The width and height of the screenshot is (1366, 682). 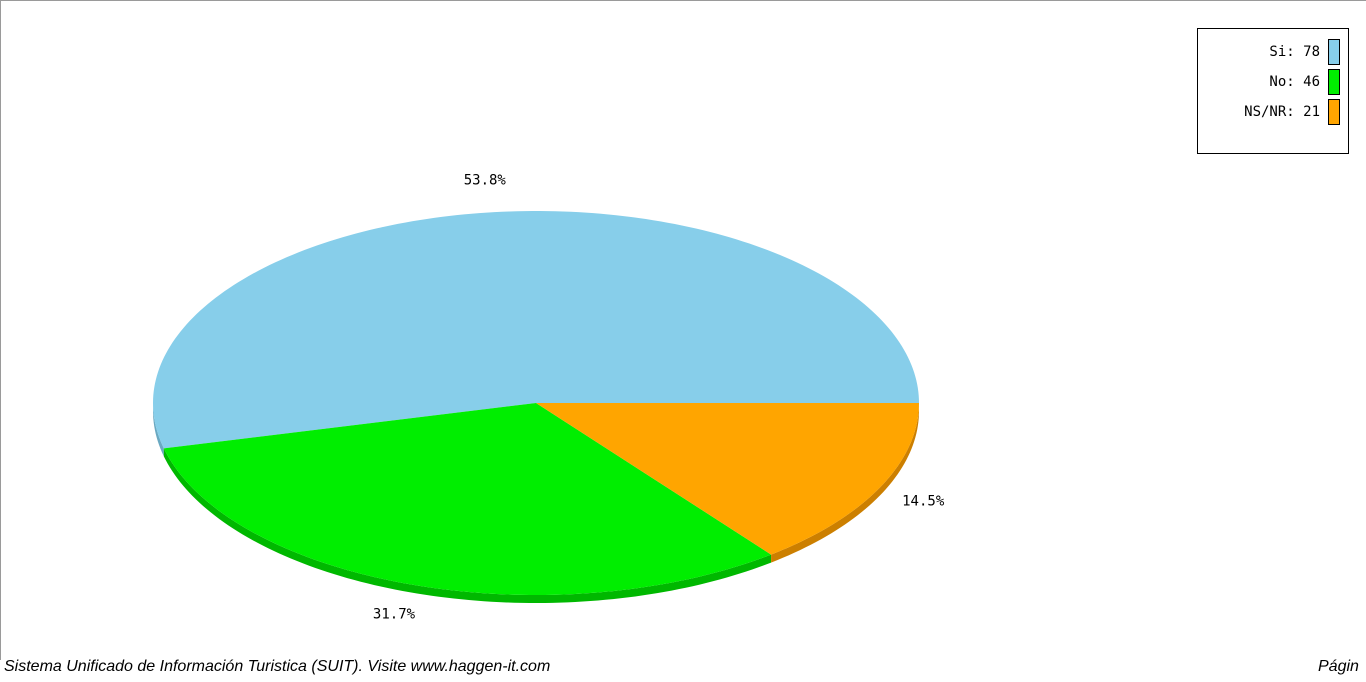 What do you see at coordinates (1294, 52) in the screenshot?
I see `legend-label-si: Si: 78` at bounding box center [1294, 52].